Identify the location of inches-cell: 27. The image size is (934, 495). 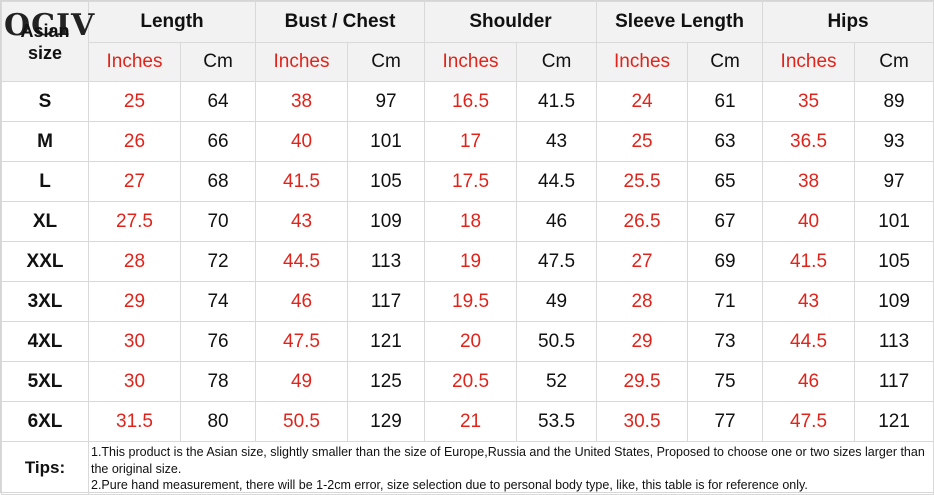
(642, 261).